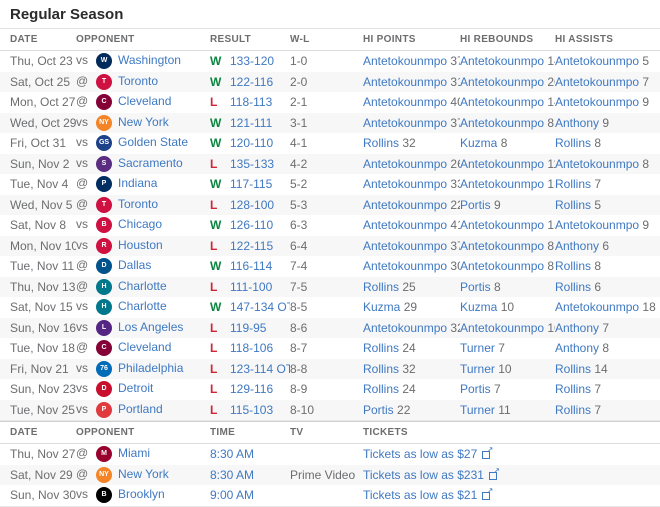 This screenshot has height=507, width=660. What do you see at coordinates (252, 143) in the screenshot?
I see `score-link: 120-110` at bounding box center [252, 143].